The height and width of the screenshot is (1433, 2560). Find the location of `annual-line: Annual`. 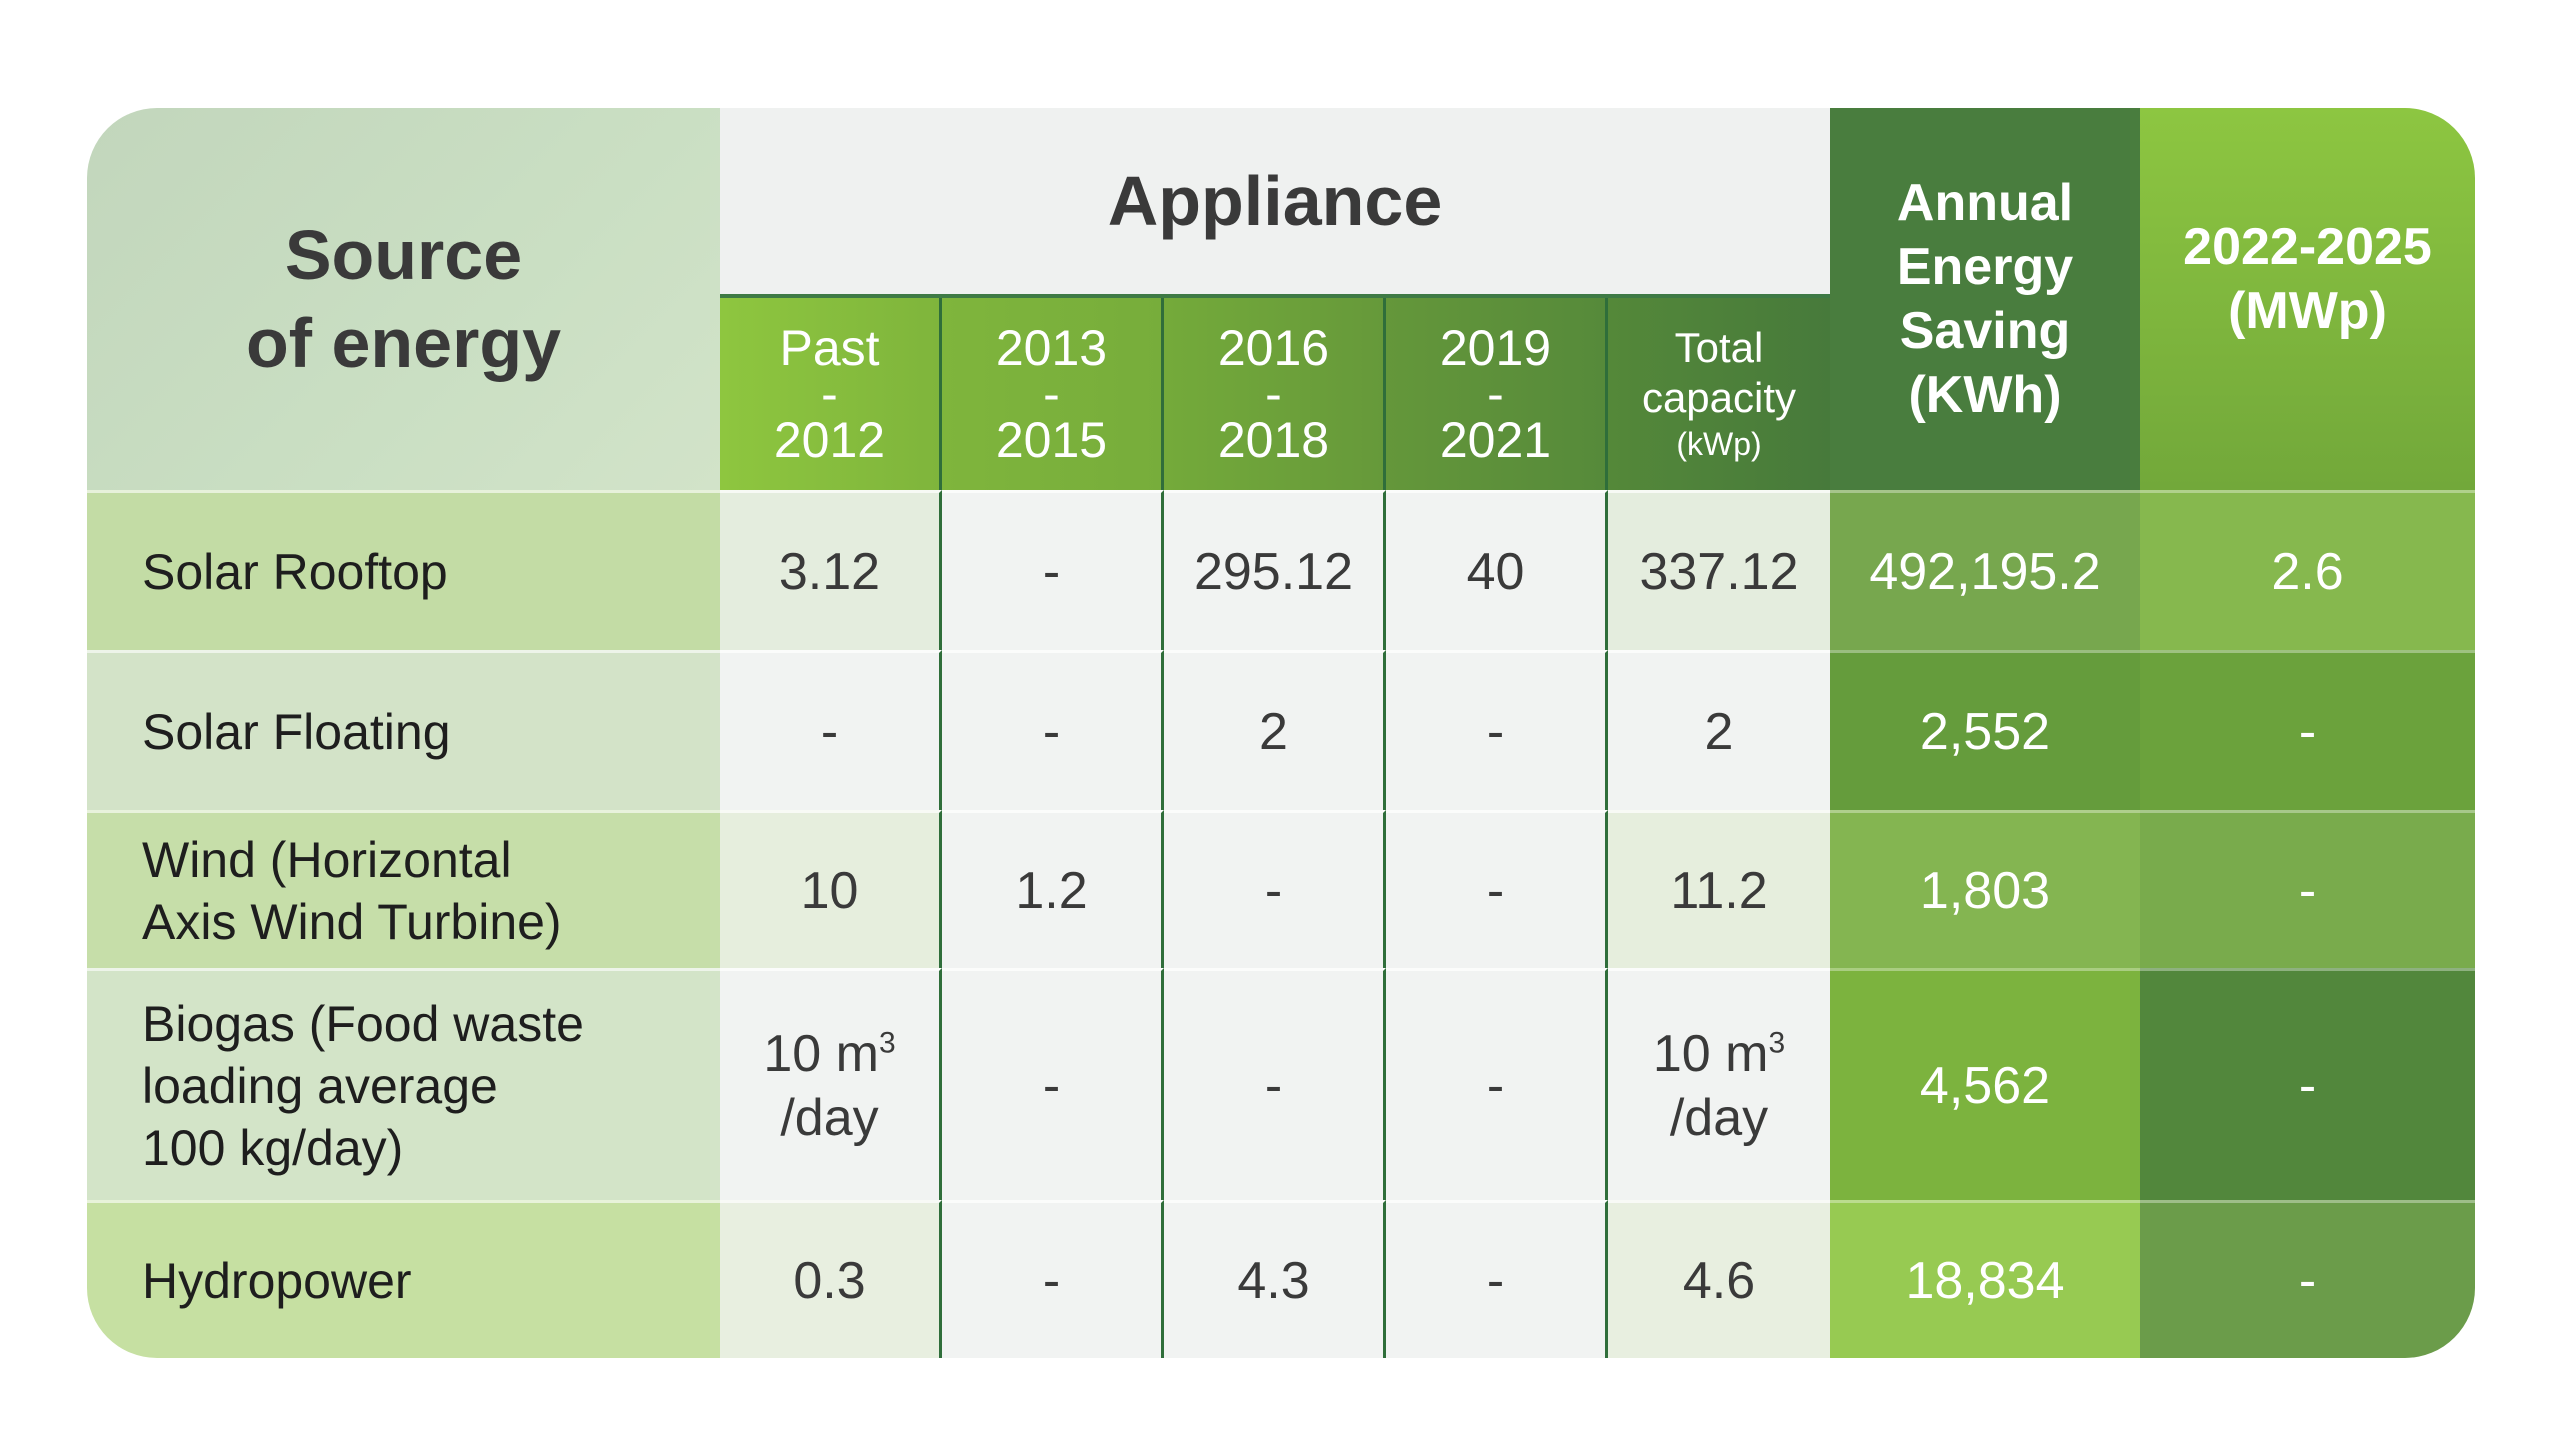

annual-line: Annual is located at coordinates (1985, 203).